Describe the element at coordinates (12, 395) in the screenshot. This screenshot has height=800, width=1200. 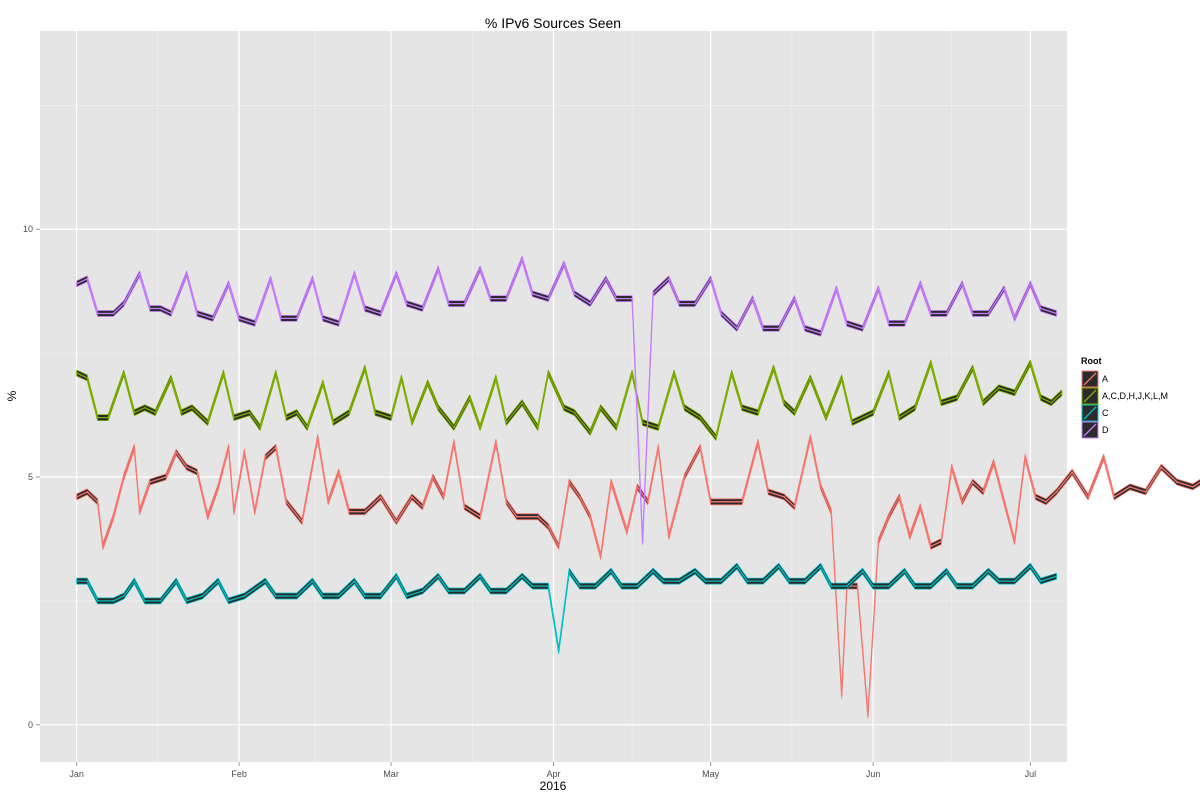
I see `y-axis-title: %` at that location.